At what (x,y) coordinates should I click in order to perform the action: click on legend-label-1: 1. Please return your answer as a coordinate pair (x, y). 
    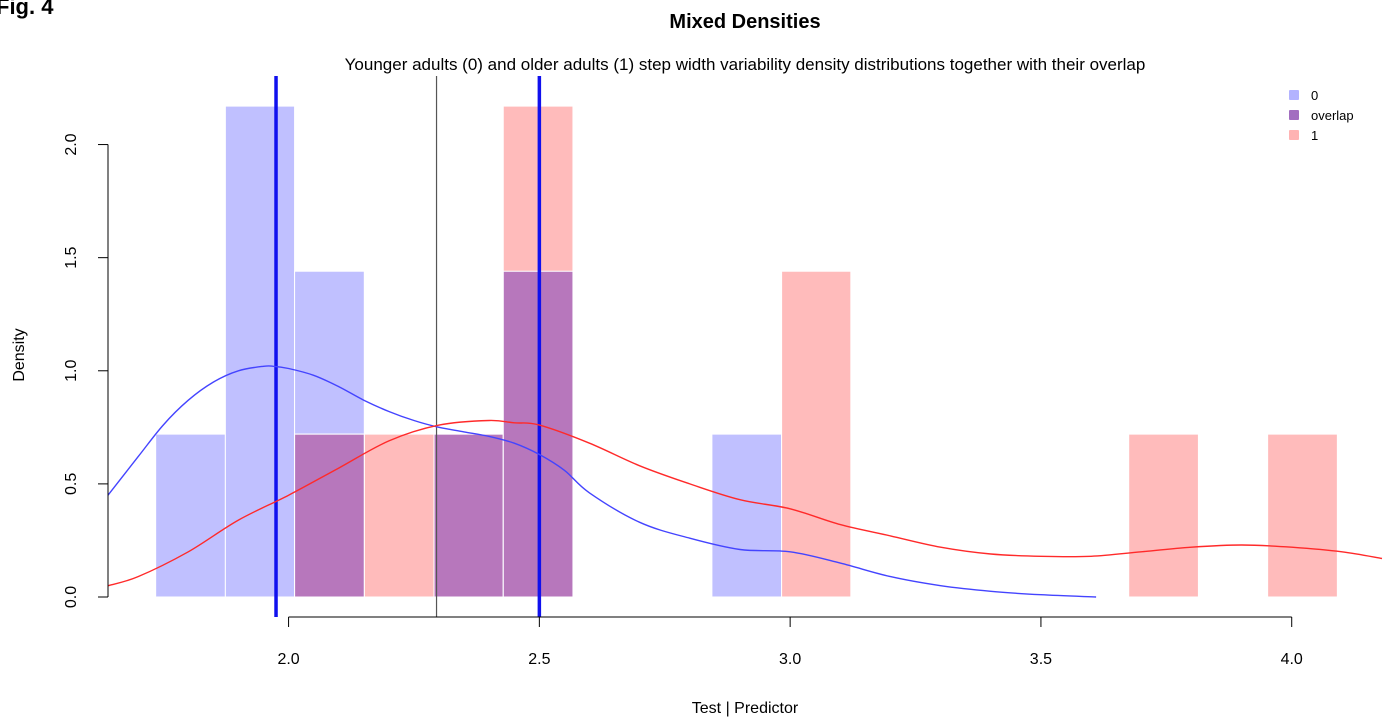
    Looking at the image, I should click on (1314, 135).